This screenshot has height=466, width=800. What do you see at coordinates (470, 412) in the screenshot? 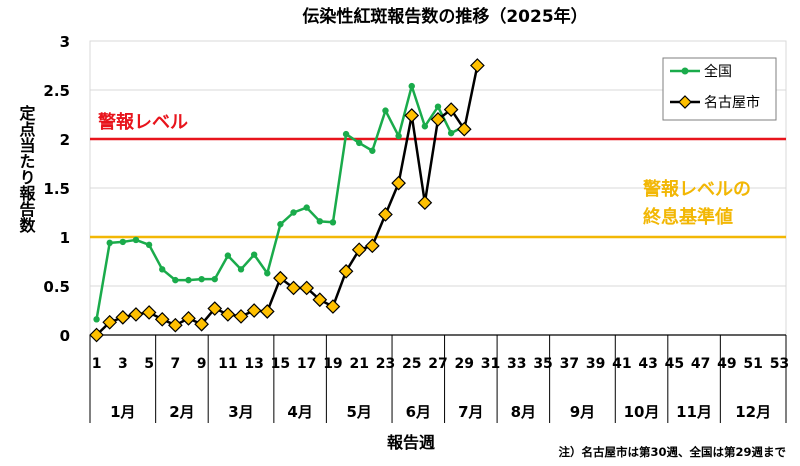
I see `month-label: 7月` at bounding box center [470, 412].